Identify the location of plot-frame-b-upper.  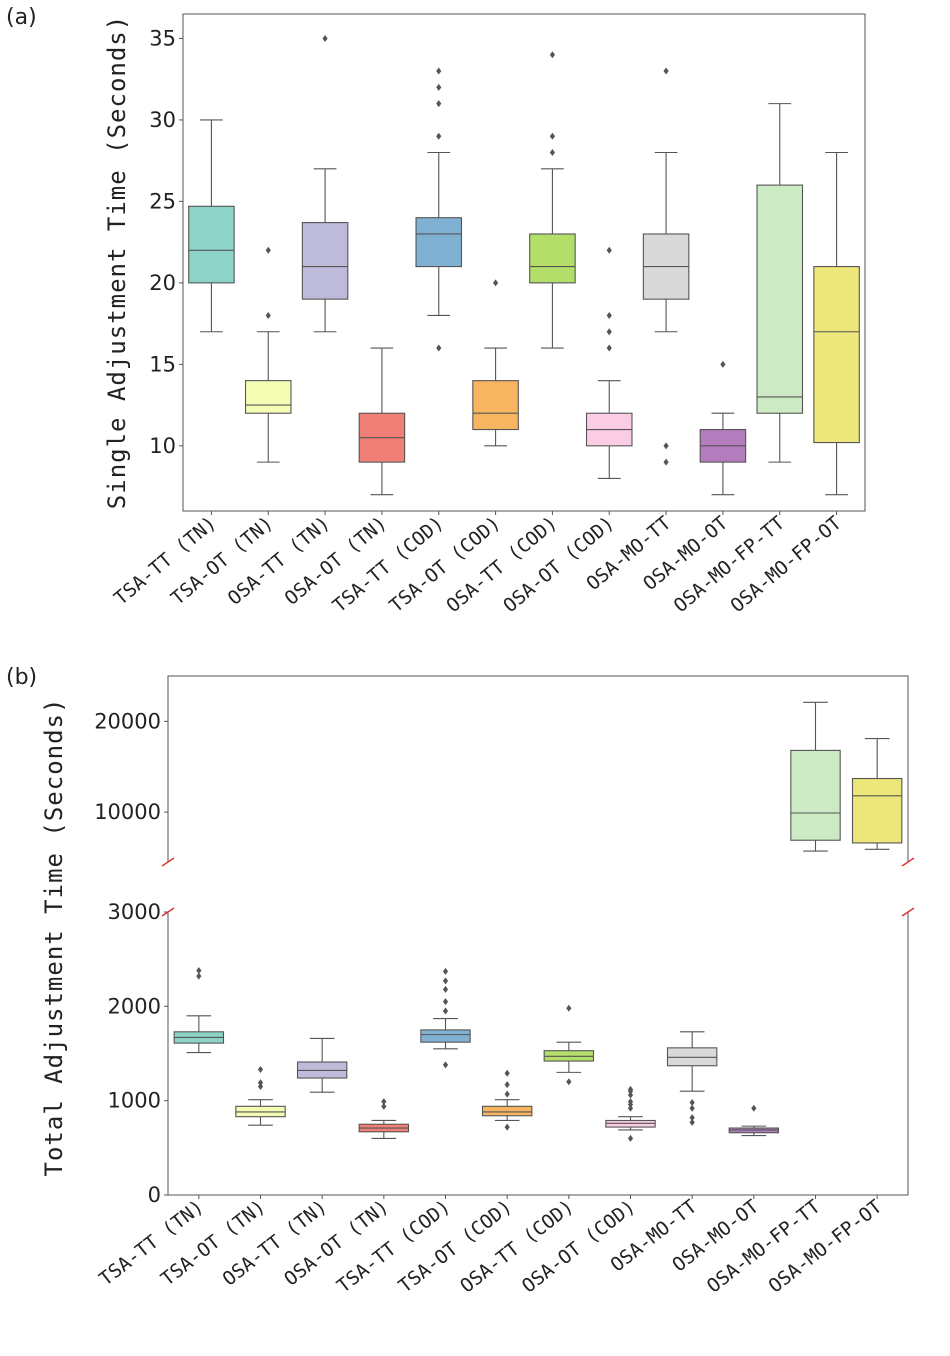
(538, 768).